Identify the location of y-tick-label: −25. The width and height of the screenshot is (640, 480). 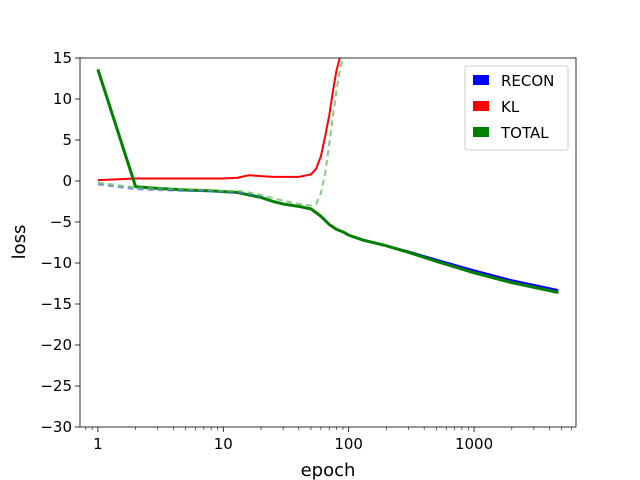
(56, 386).